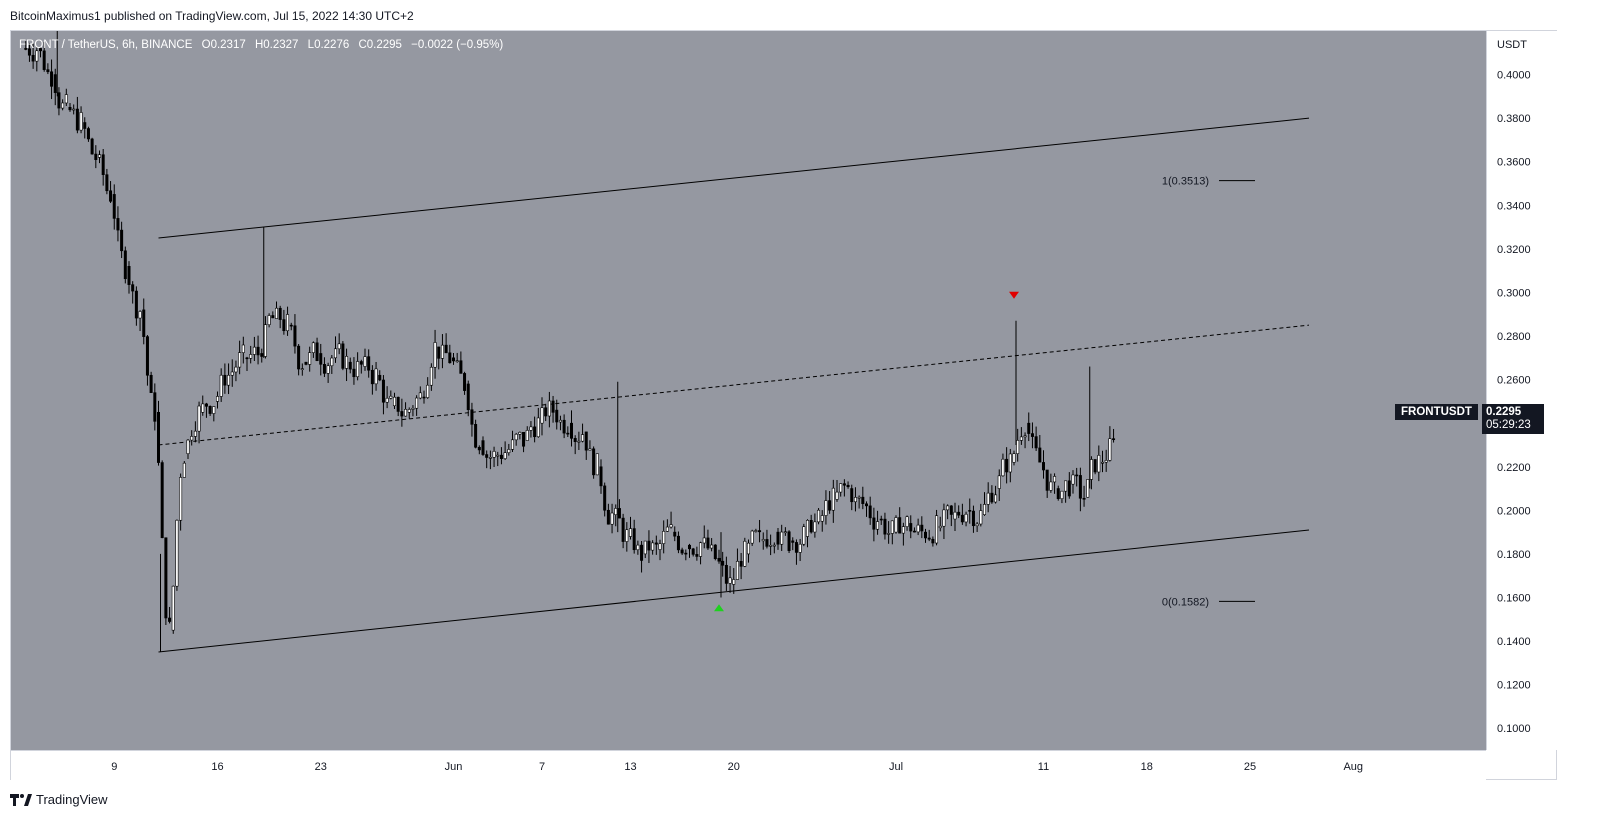 The height and width of the screenshot is (837, 1603). I want to click on last-price-badge: 0.2295 05:29:23, so click(1513, 419).